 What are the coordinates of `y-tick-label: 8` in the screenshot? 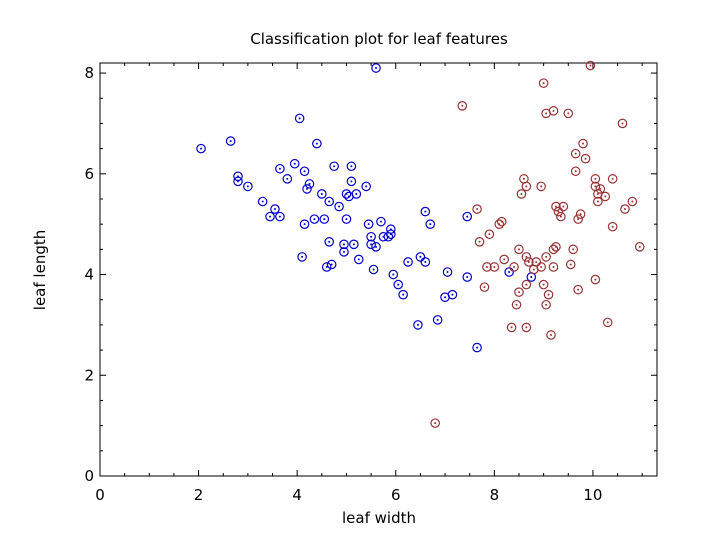 It's located at (89, 73).